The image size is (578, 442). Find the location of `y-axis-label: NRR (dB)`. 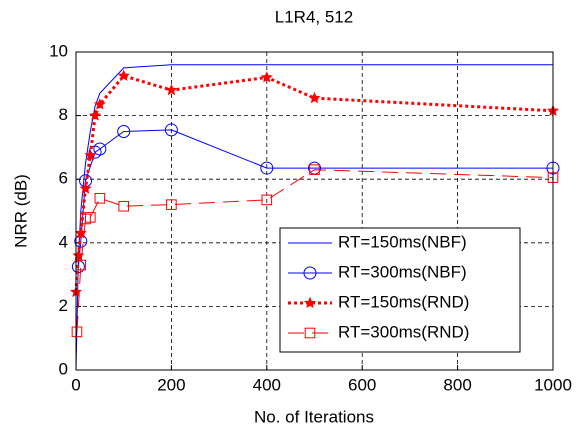

y-axis-label: NRR (dB) is located at coordinates (20, 211).